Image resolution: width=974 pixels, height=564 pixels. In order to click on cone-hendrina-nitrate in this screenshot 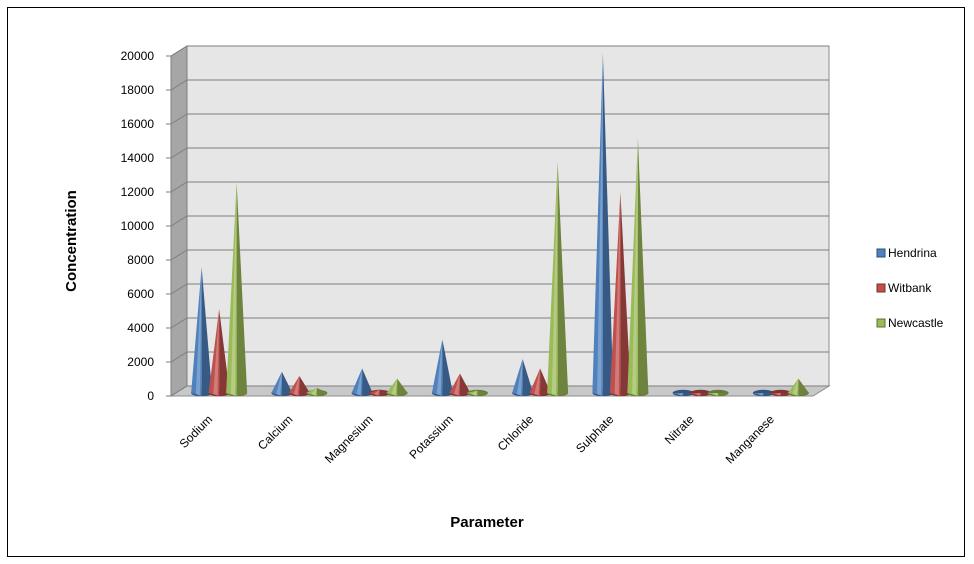, I will do `click(683, 393)`.